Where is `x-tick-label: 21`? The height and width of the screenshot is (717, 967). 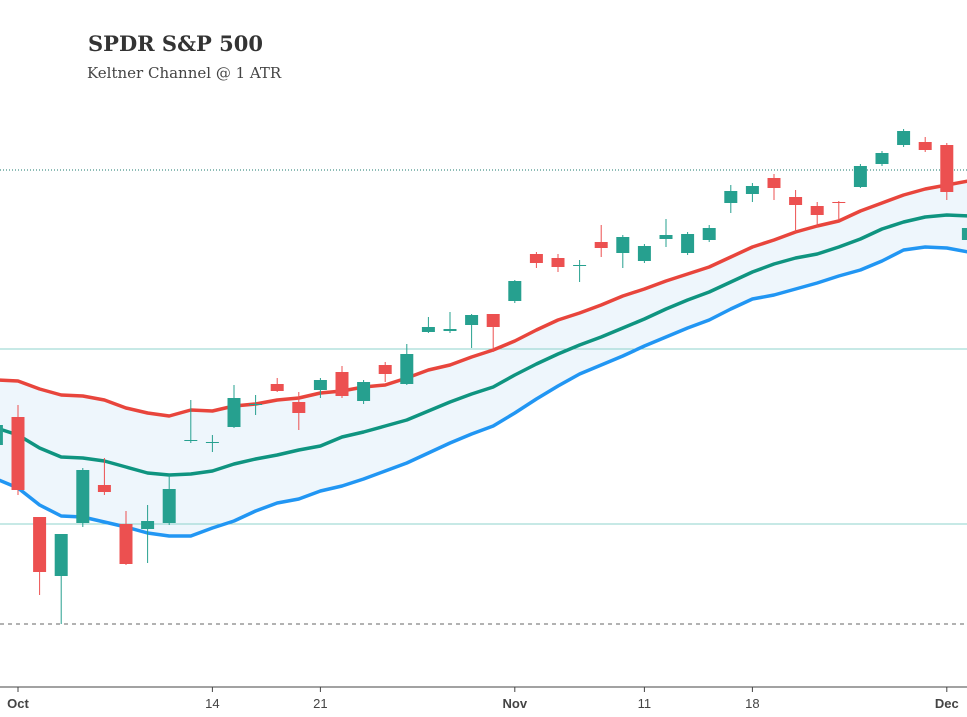
x-tick-label: 21 is located at coordinates (320, 703).